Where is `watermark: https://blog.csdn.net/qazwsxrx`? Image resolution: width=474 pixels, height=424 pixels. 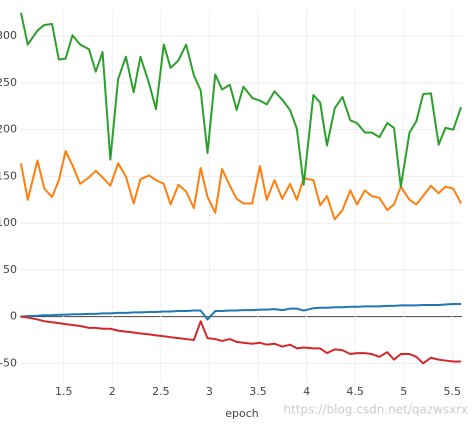 watermark: https://blog.csdn.net/qazwsxrx is located at coordinates (375, 410).